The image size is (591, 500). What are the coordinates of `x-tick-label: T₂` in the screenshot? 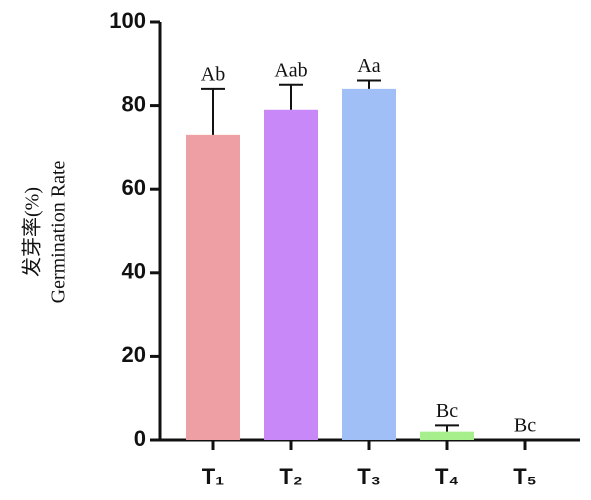 It's located at (290, 476).